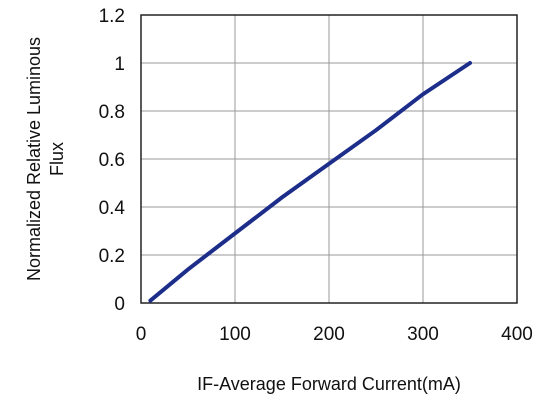 This screenshot has height=401, width=543. I want to click on y-tick-label: 0.6, so click(112, 160).